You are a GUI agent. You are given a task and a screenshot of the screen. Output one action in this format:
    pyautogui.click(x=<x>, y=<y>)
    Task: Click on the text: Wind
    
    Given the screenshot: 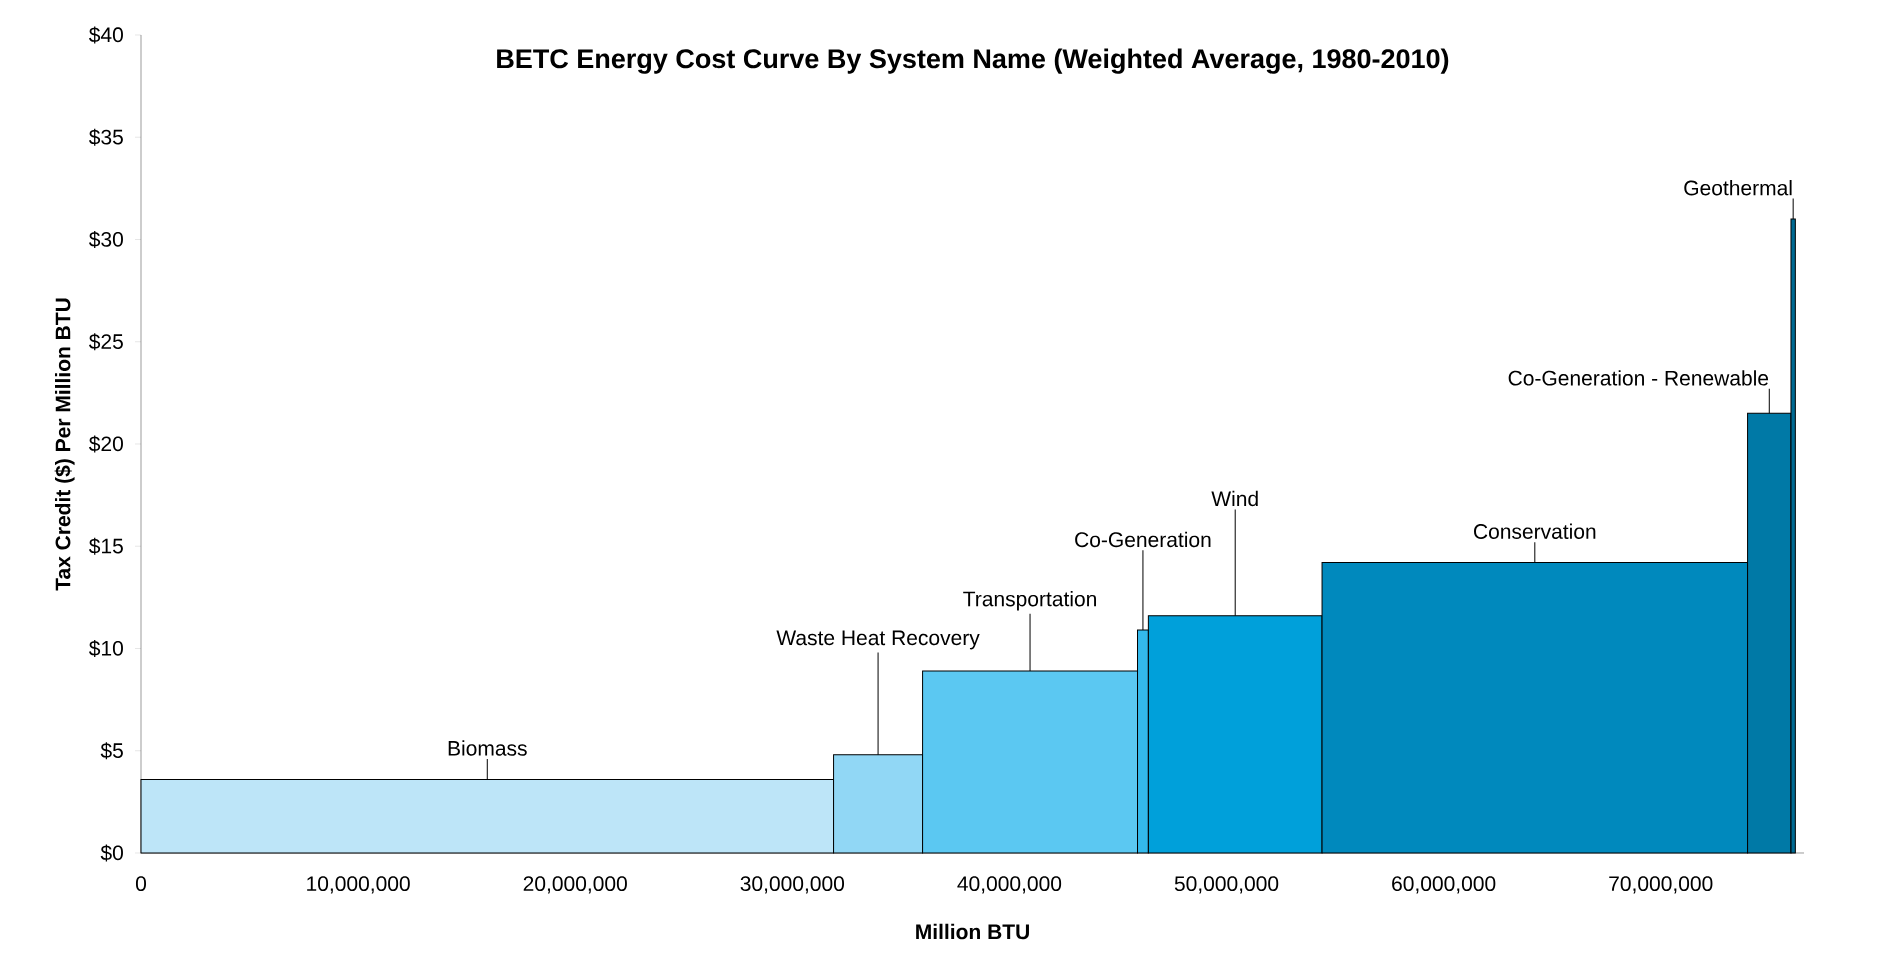 What is the action you would take?
    pyautogui.click(x=1234, y=498)
    